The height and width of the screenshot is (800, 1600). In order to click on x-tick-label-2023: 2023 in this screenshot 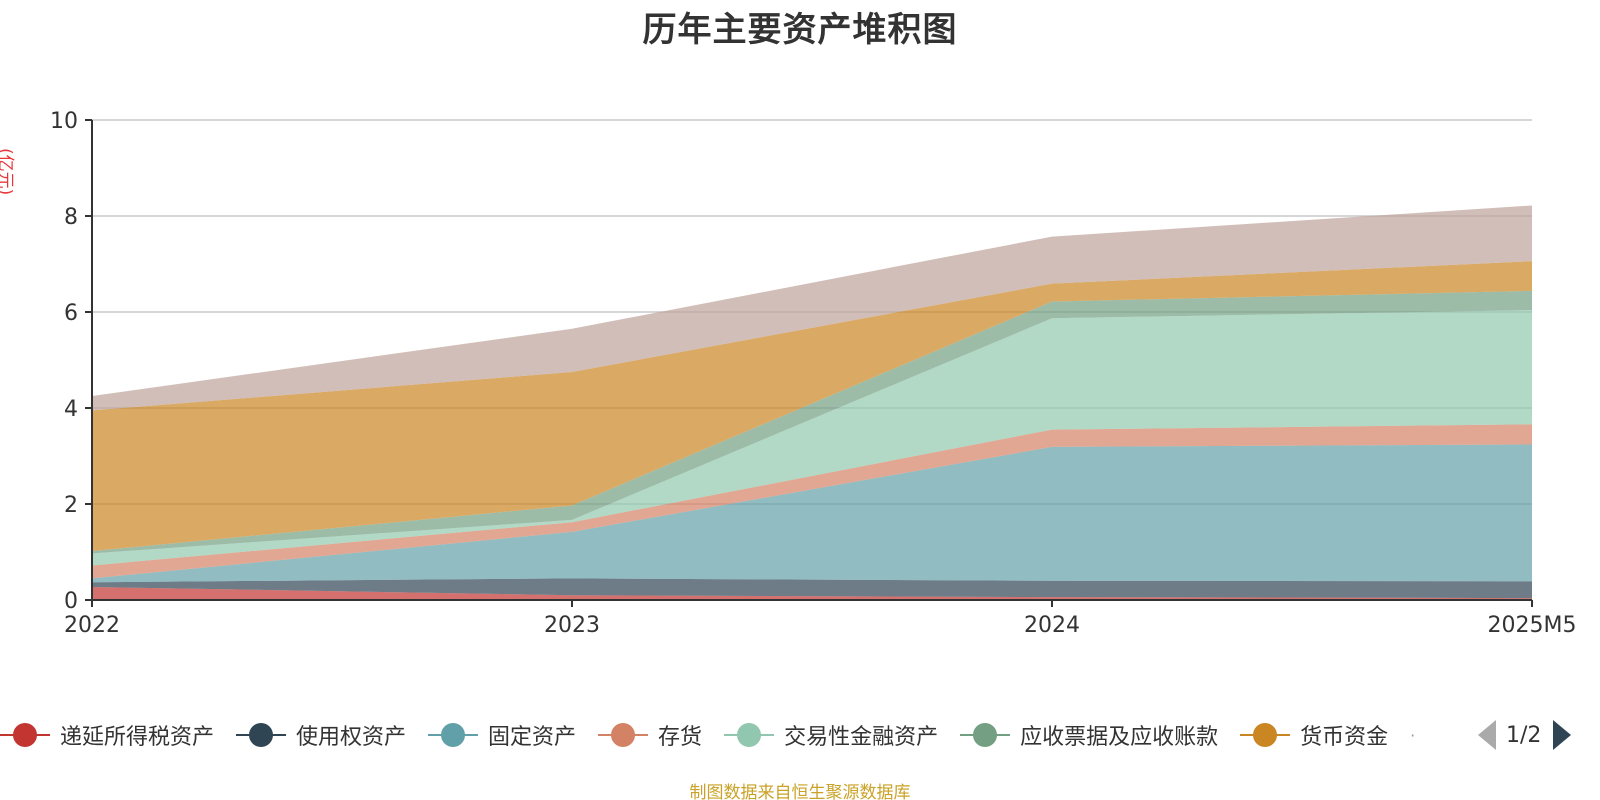, I will do `click(572, 625)`.